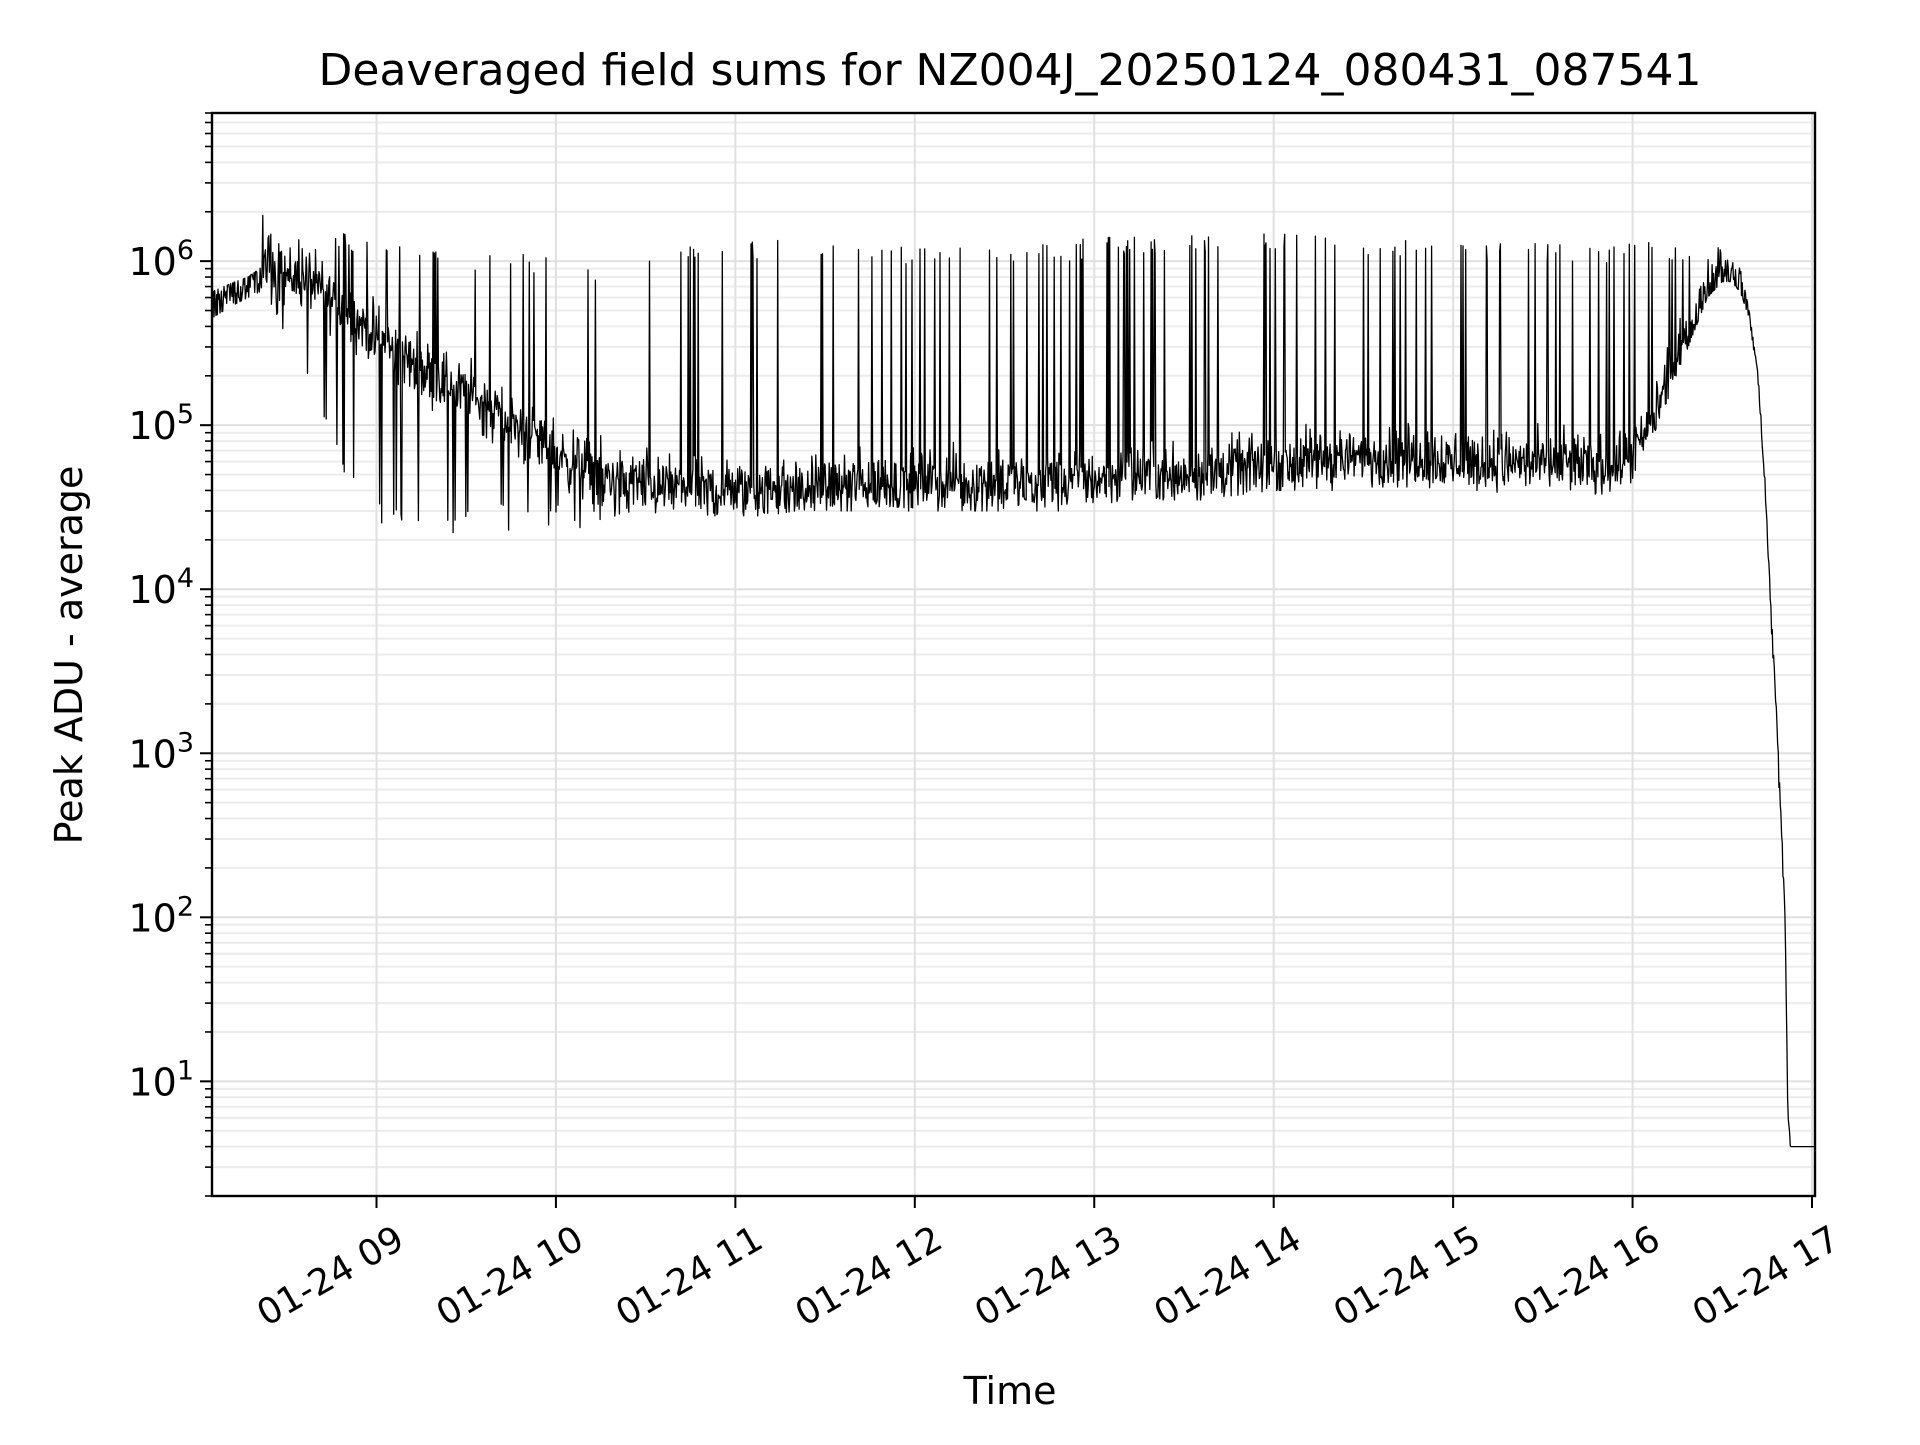 The width and height of the screenshot is (1920, 1445). What do you see at coordinates (1010, 1391) in the screenshot?
I see `x-axis-label: Time` at bounding box center [1010, 1391].